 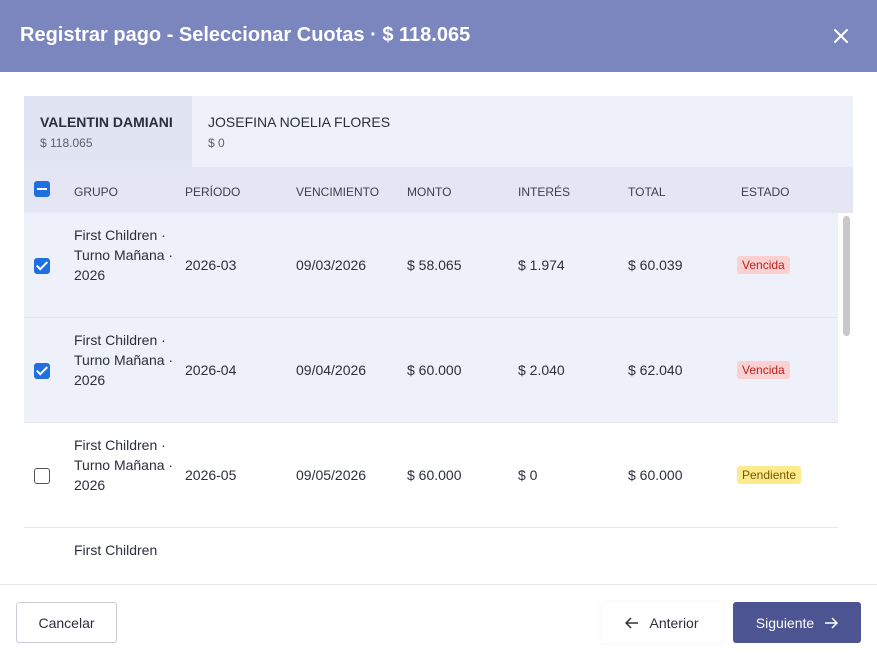 I want to click on table-cell: $ 62.040, so click(x=655, y=370).